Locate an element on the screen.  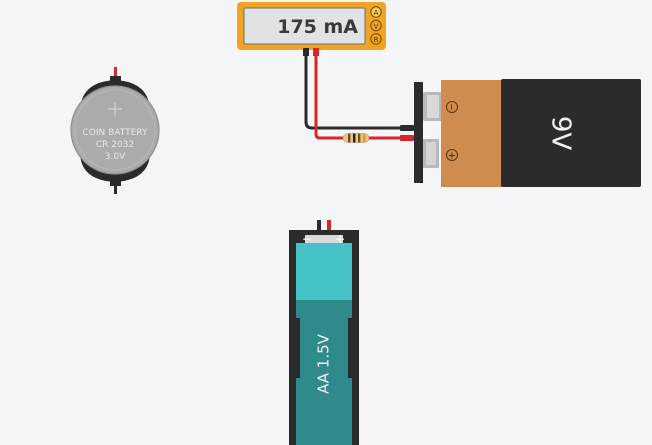
coin-battery: COIN BATTERY CR 2032 3.0V is located at coordinates (115, 130).